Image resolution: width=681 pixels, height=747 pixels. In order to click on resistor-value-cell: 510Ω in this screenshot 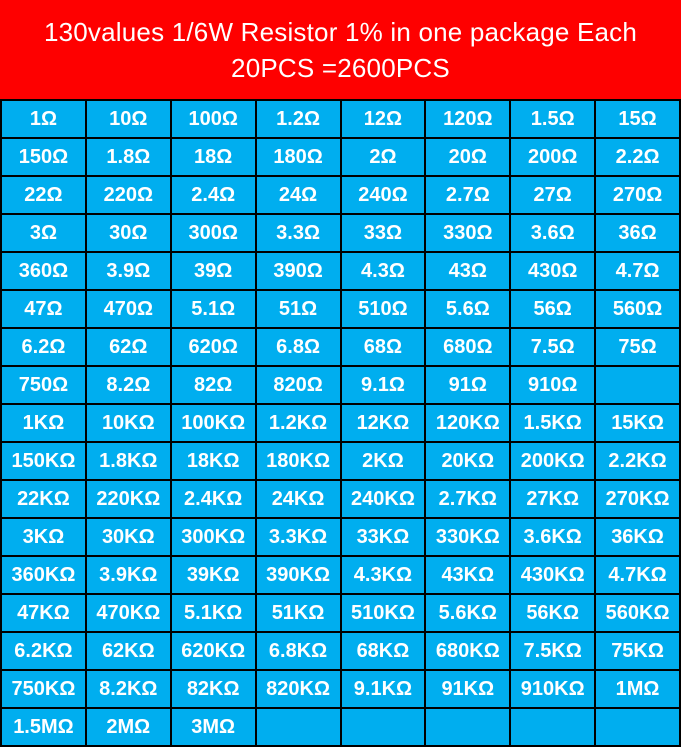, I will do `click(383, 309)`.